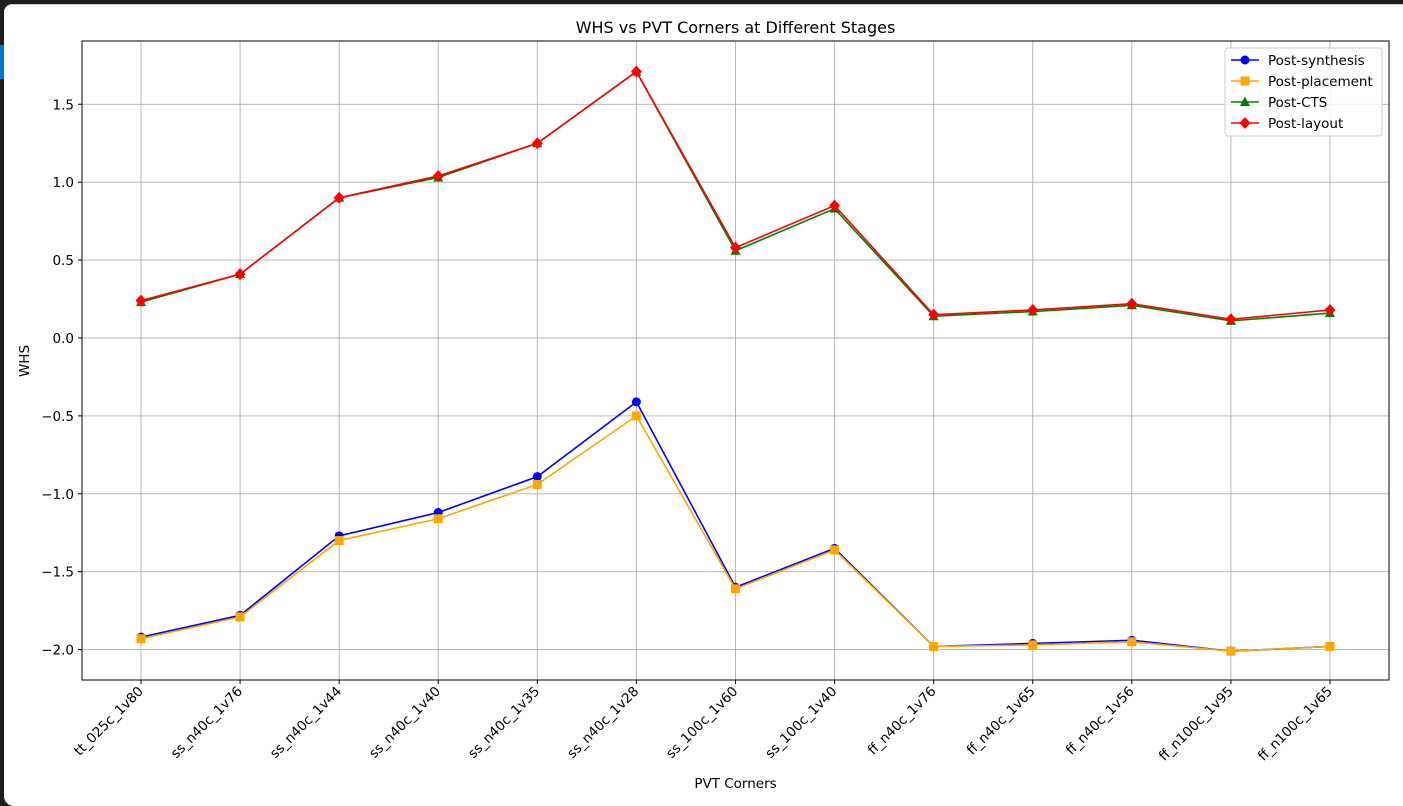  I want to click on x-tick-label: ff_n100c_1v95, so click(1196, 724).